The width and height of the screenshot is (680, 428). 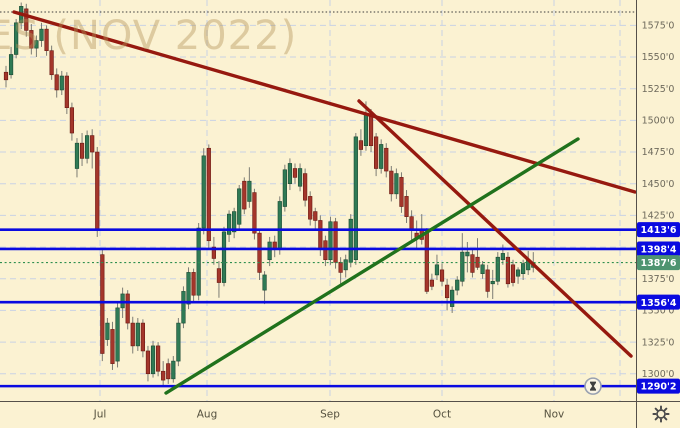 What do you see at coordinates (658, 184) in the screenshot?
I see `price-tick-label: 1450'0` at bounding box center [658, 184].